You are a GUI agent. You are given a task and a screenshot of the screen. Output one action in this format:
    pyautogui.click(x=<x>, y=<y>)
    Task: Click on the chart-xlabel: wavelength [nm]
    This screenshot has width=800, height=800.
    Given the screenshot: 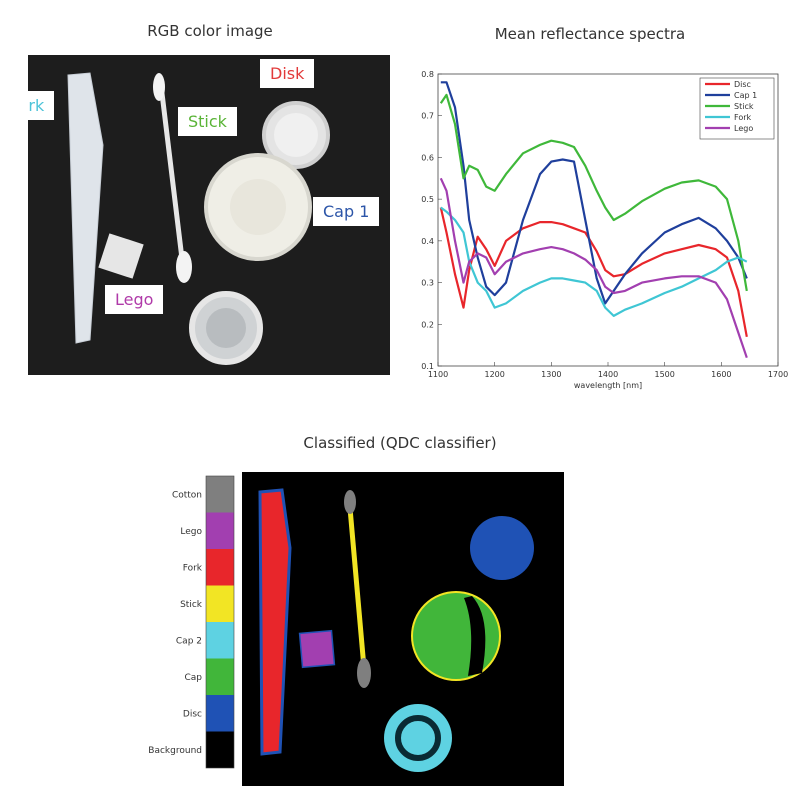 What is the action you would take?
    pyautogui.click(x=608, y=385)
    